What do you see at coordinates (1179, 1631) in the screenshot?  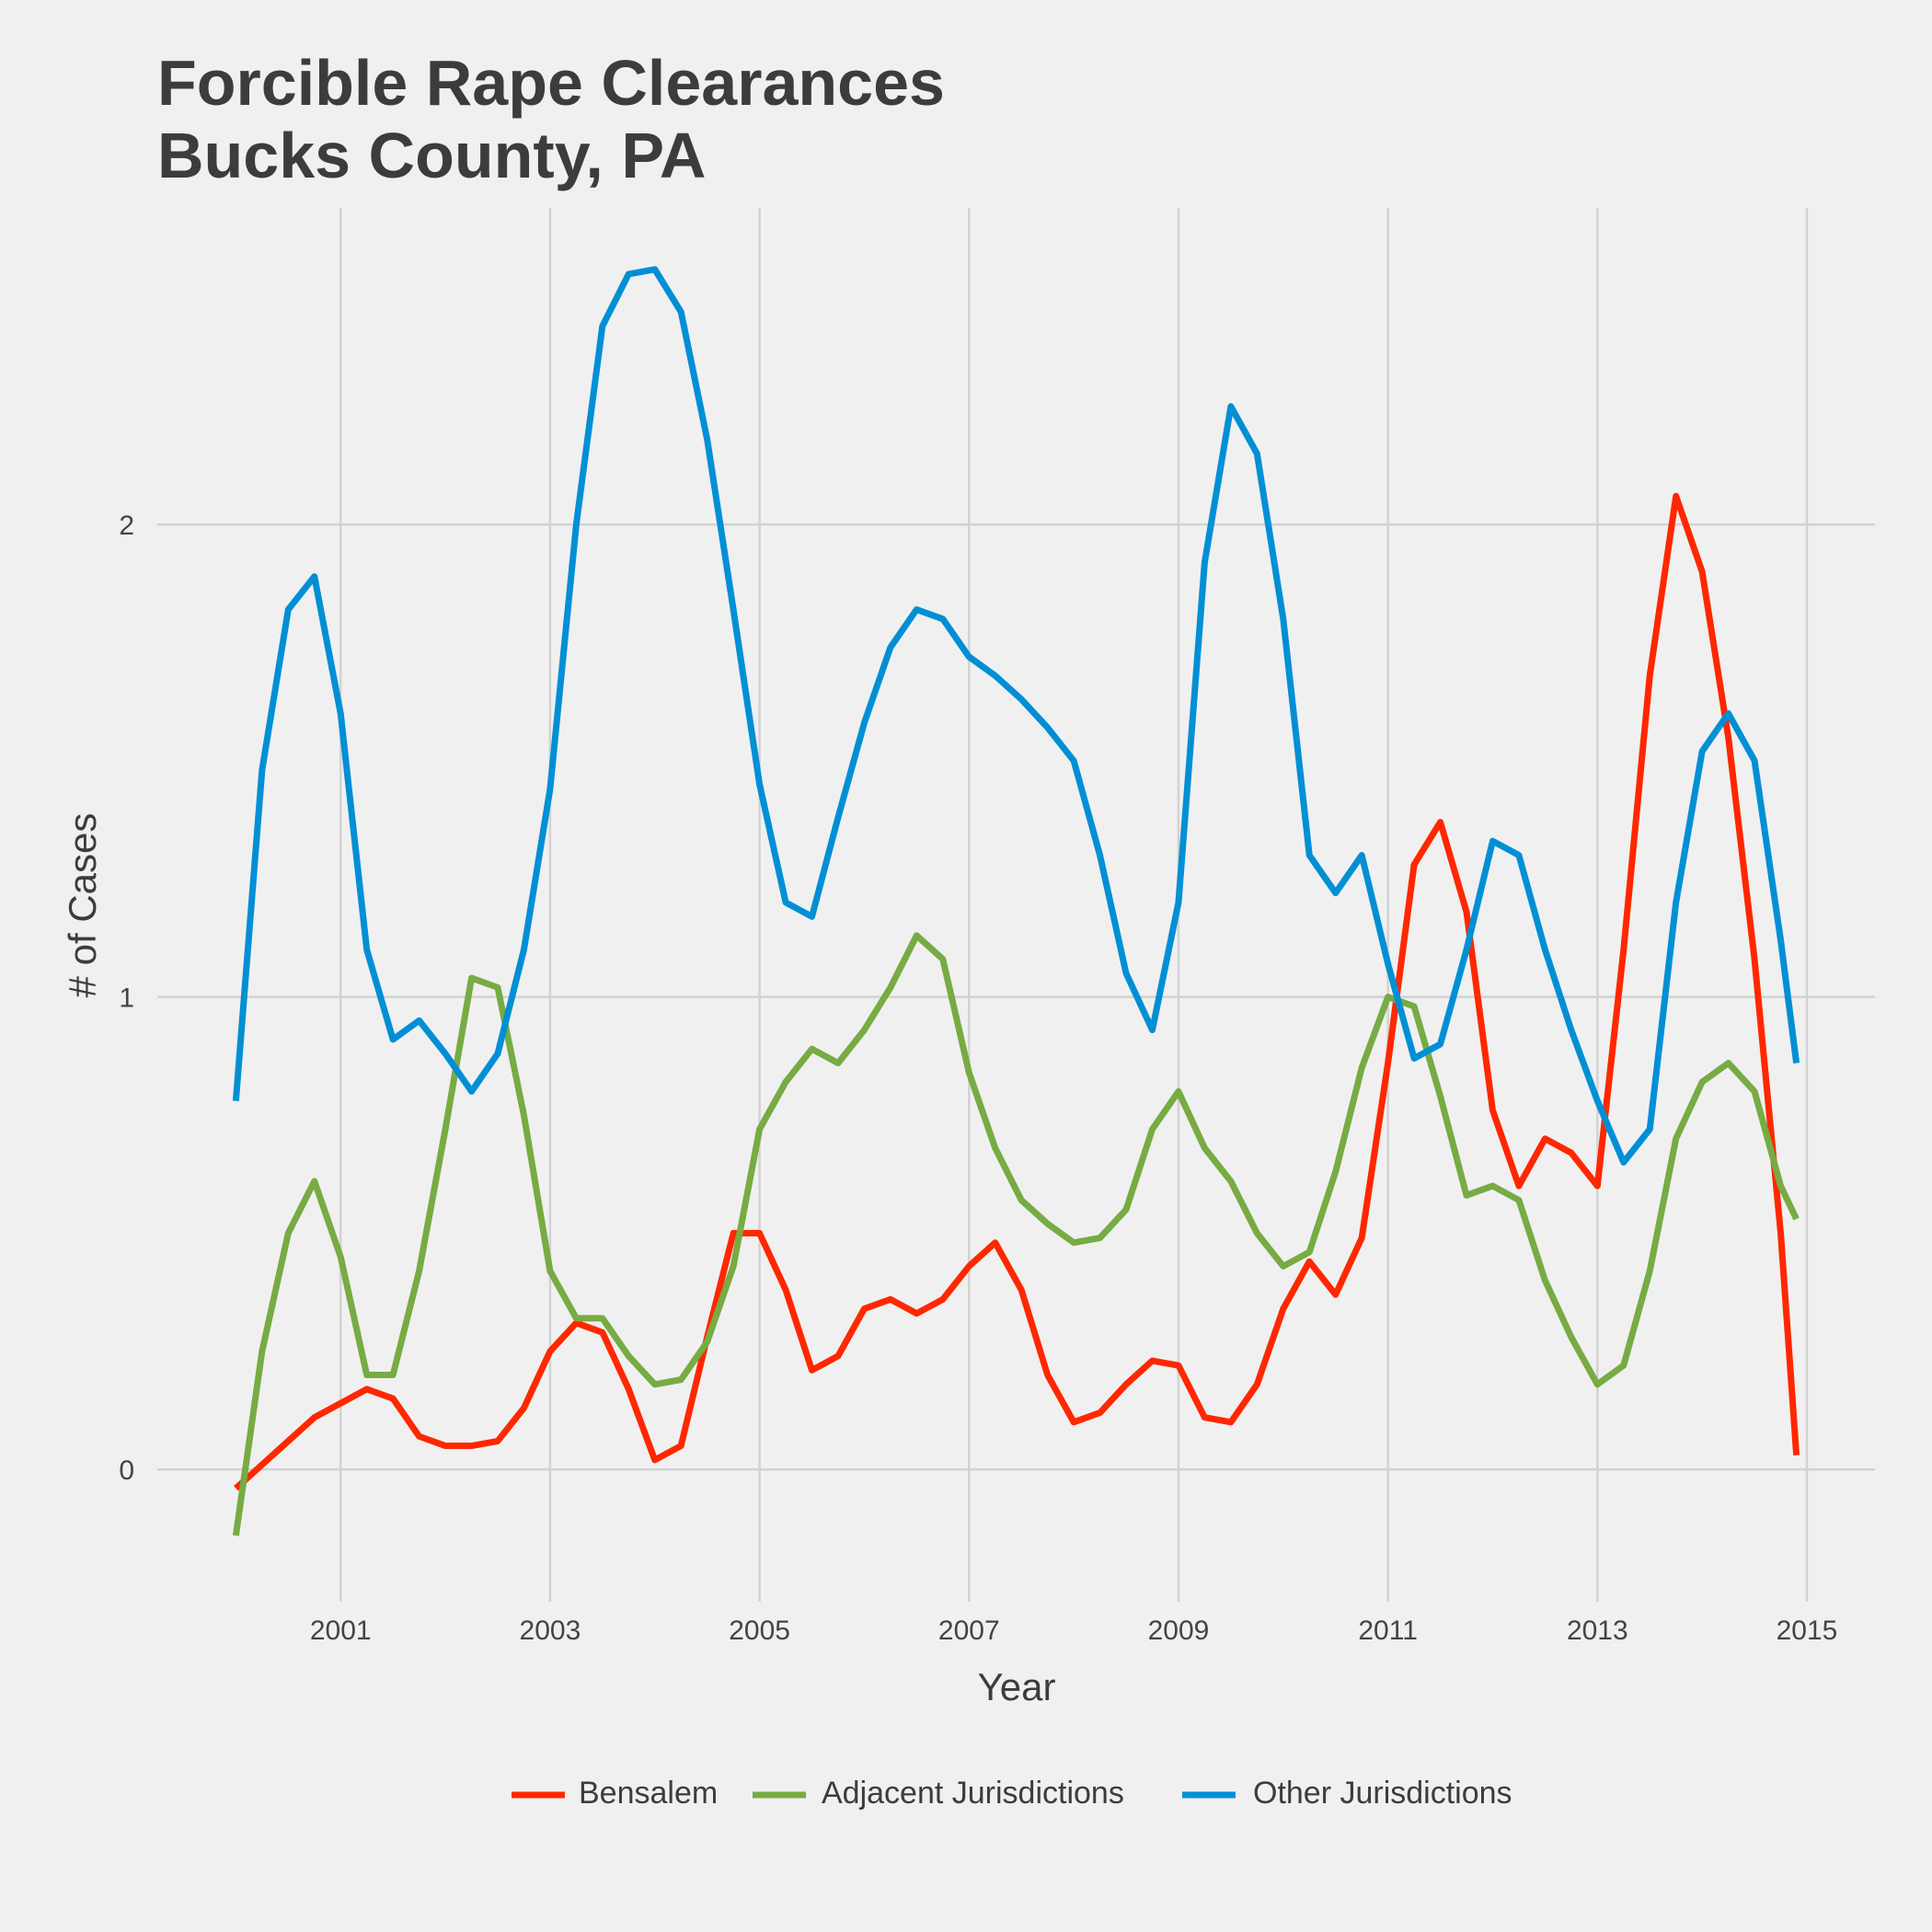 I see `x-tick-label: 2009` at bounding box center [1179, 1631].